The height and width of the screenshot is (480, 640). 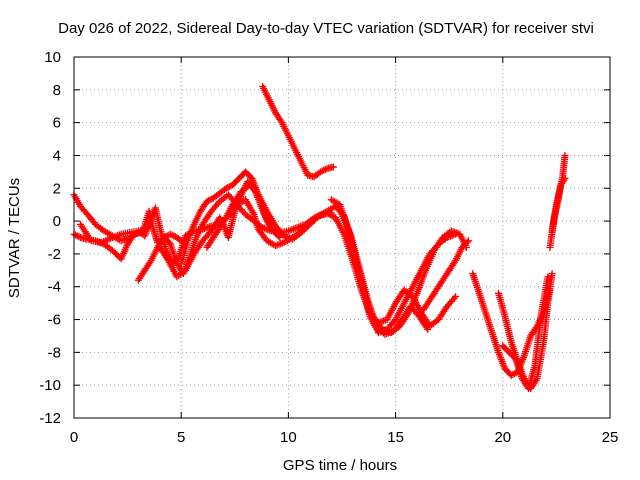 I want to click on y-tick-labels: -12 -10 -8 -6 -4 -2 0 2 4 6 8 10, so click(x=50, y=238).